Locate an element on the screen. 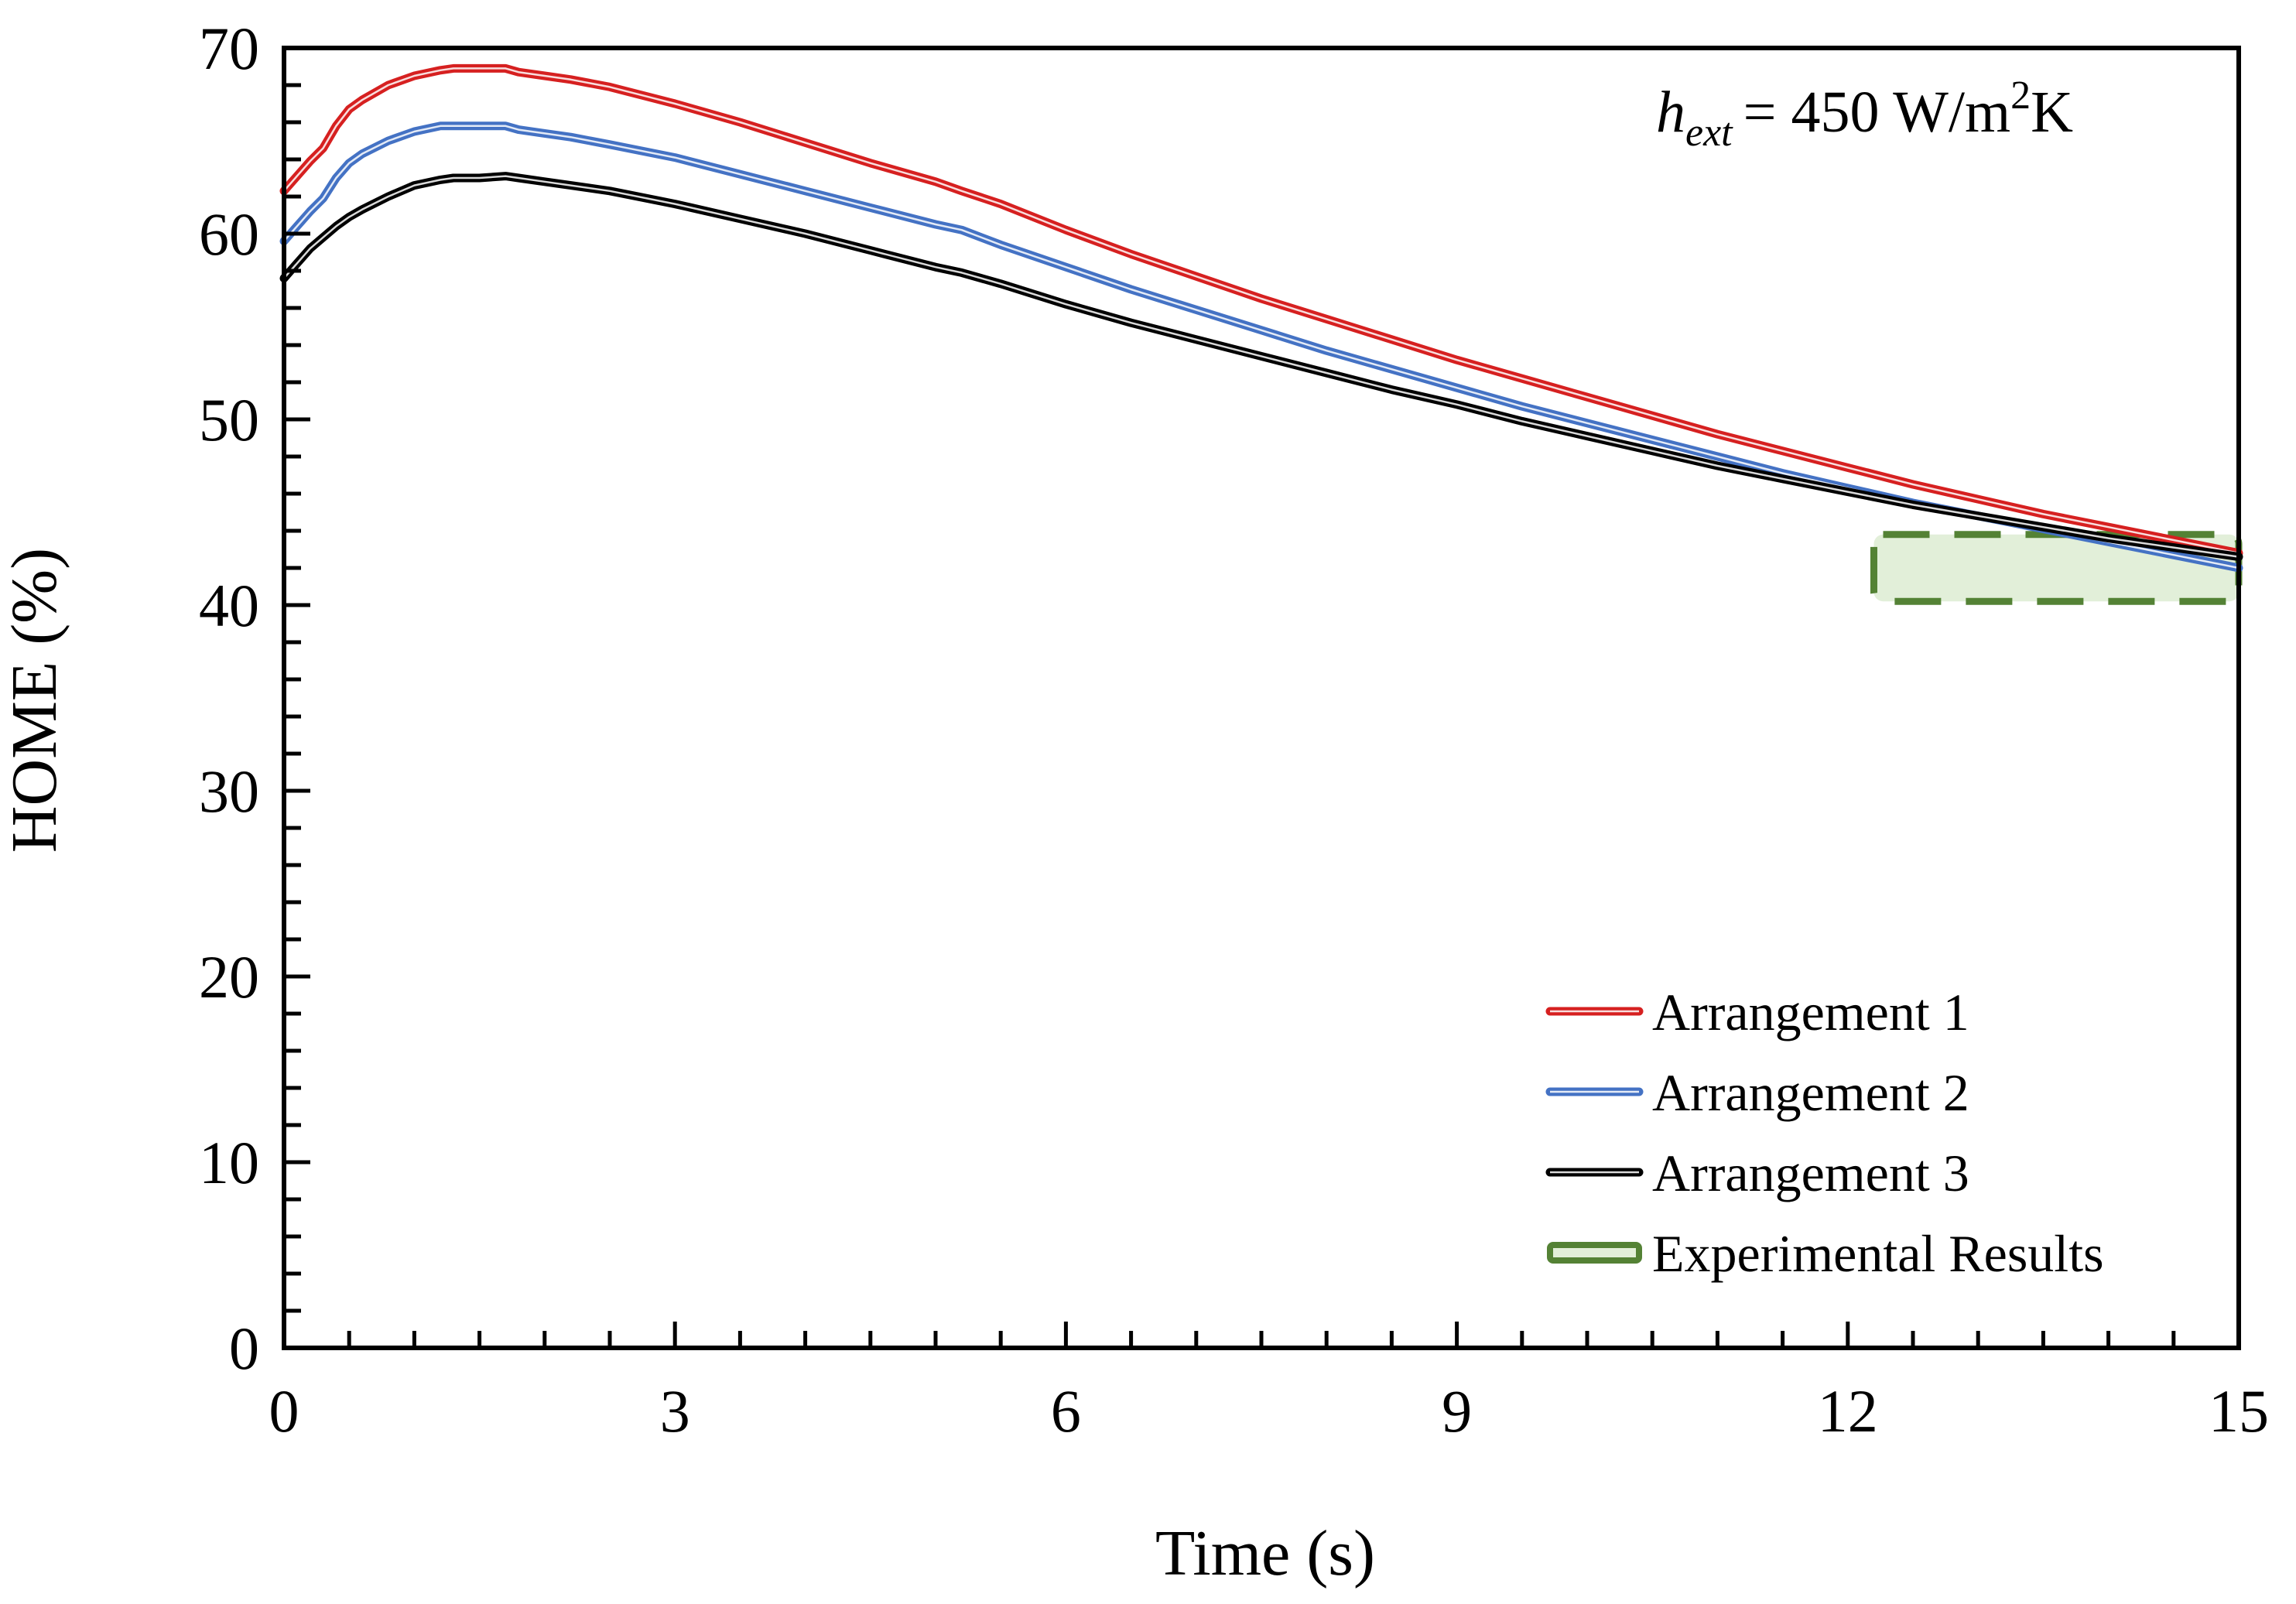 The image size is (2296, 1604). legend-label-experimental-results: Experimental Results is located at coordinates (1878, 1253).